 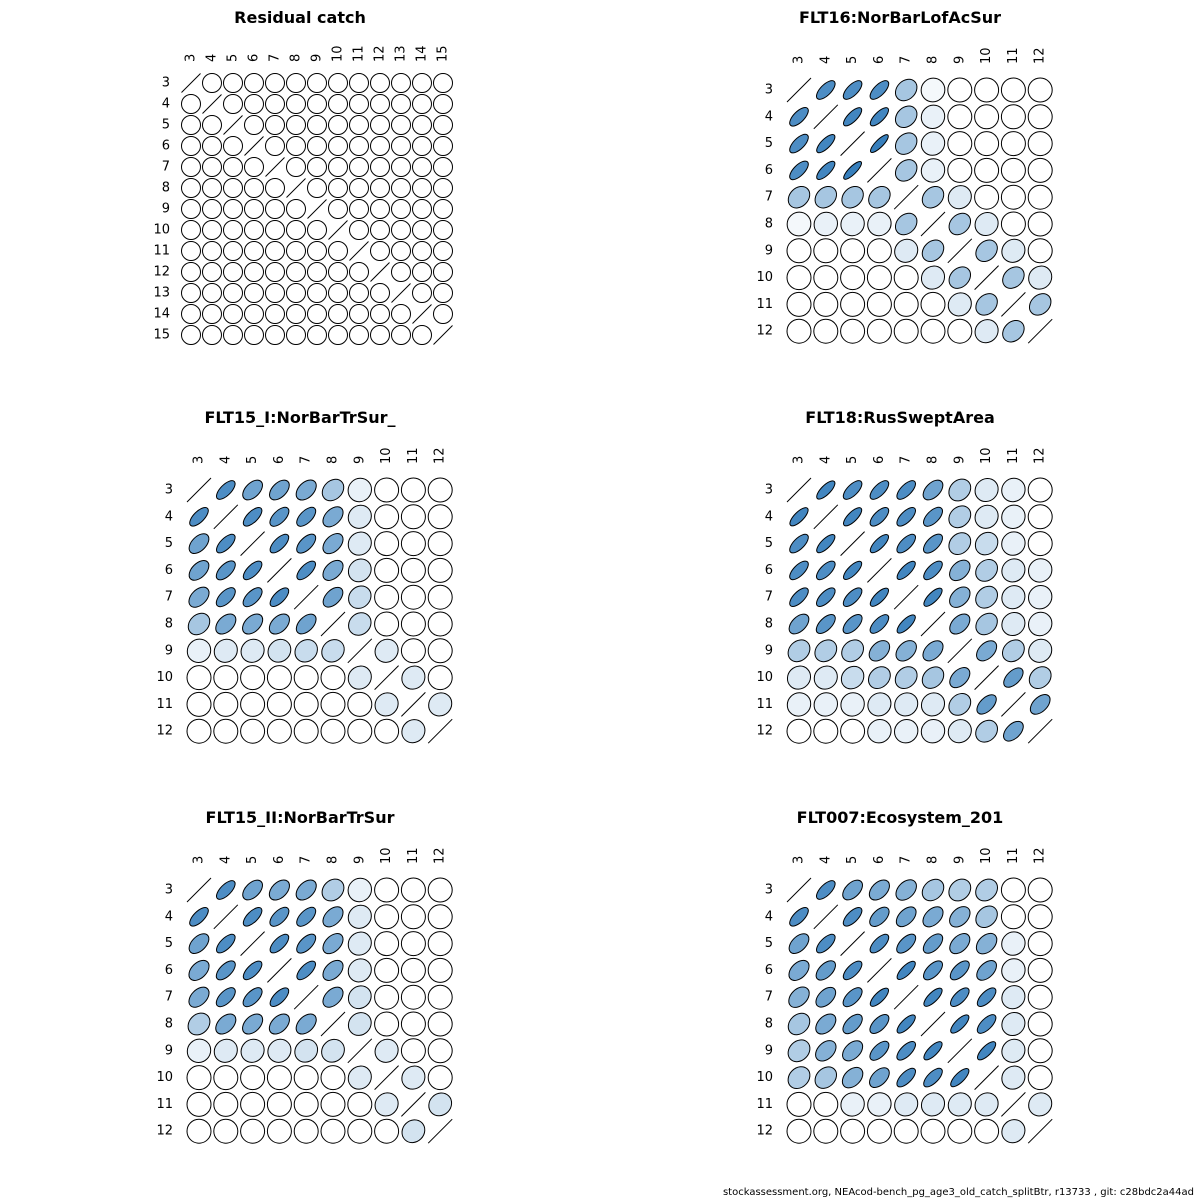 What do you see at coordinates (764, 677) in the screenshot?
I see `row-tick-label: 10` at bounding box center [764, 677].